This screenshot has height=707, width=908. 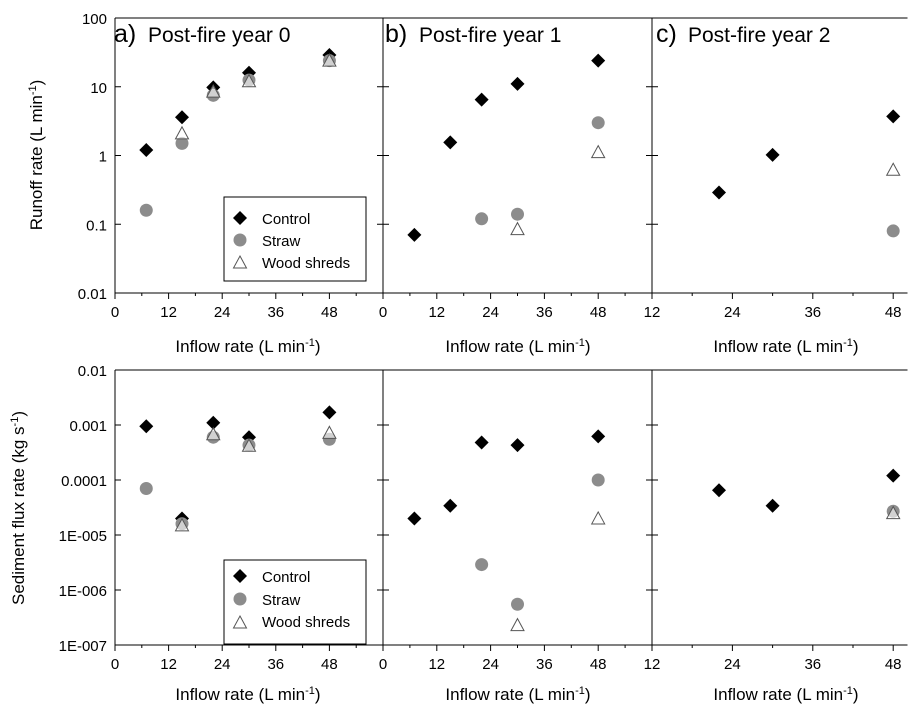 I want to click on runoff-a-xtick-label-3: 36, so click(x=275, y=312).